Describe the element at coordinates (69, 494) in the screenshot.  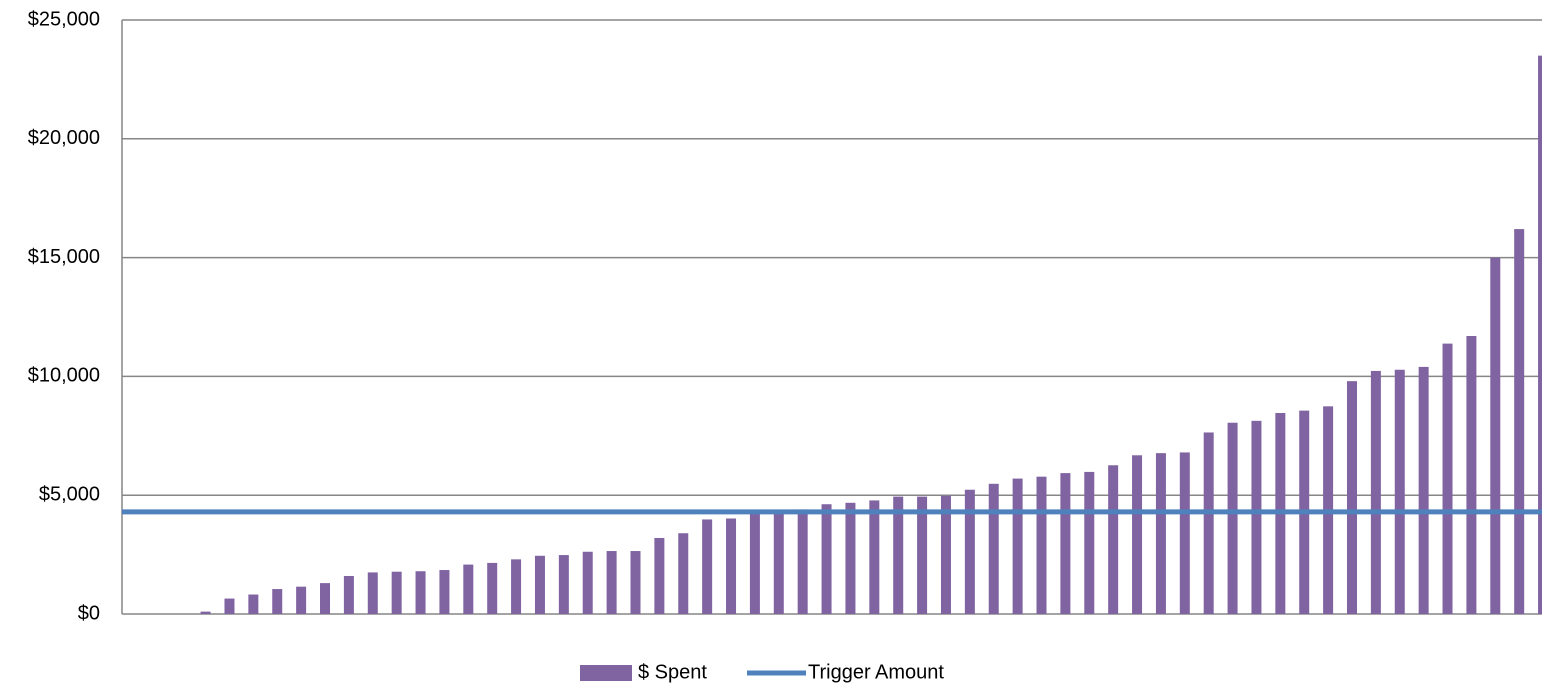
I see `y-tick-label: $5,000` at that location.